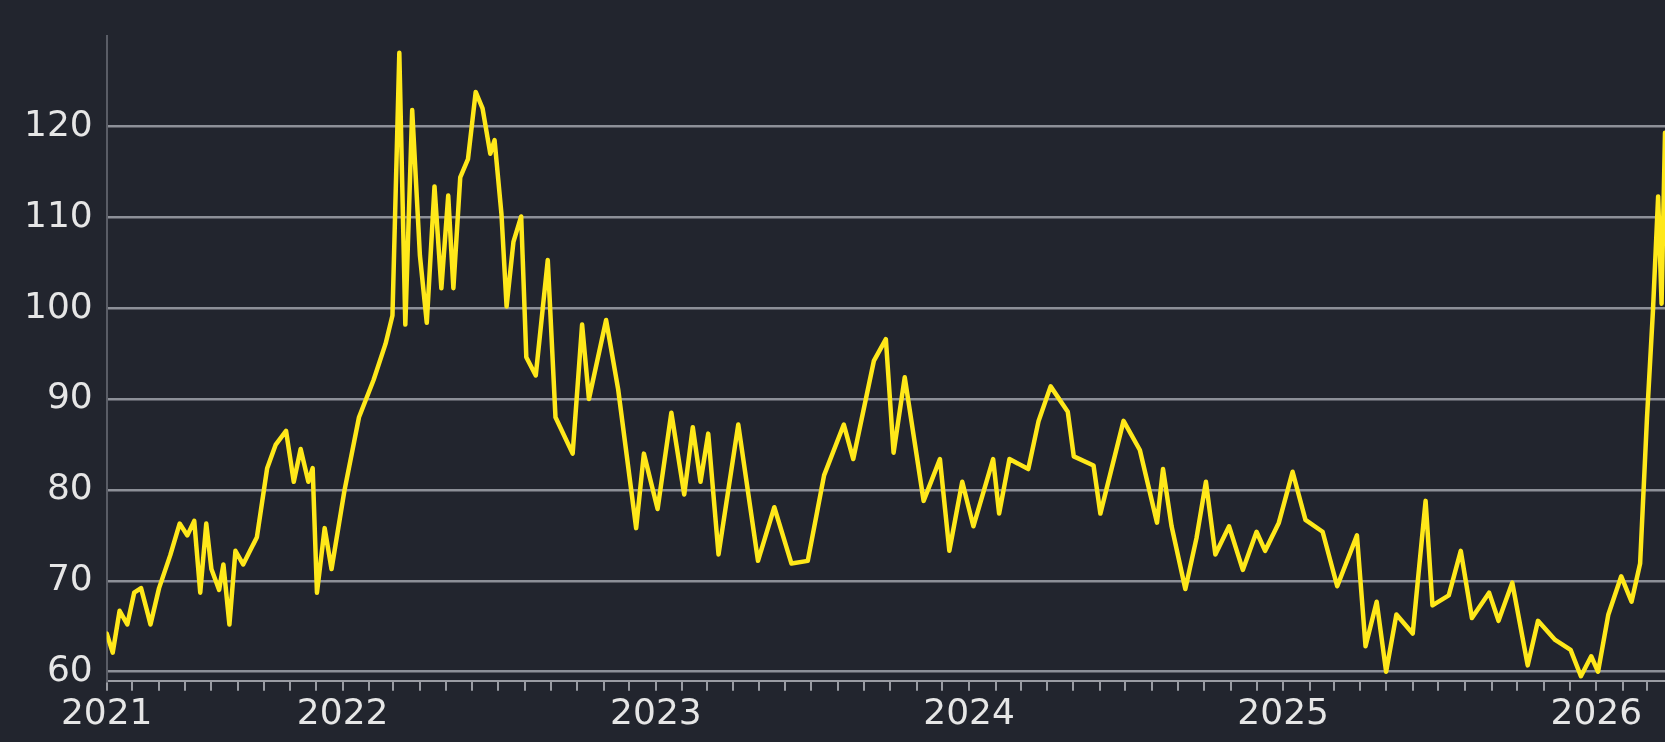 The height and width of the screenshot is (742, 1665). What do you see at coordinates (656, 711) in the screenshot?
I see `x-tick-label: 2023` at bounding box center [656, 711].